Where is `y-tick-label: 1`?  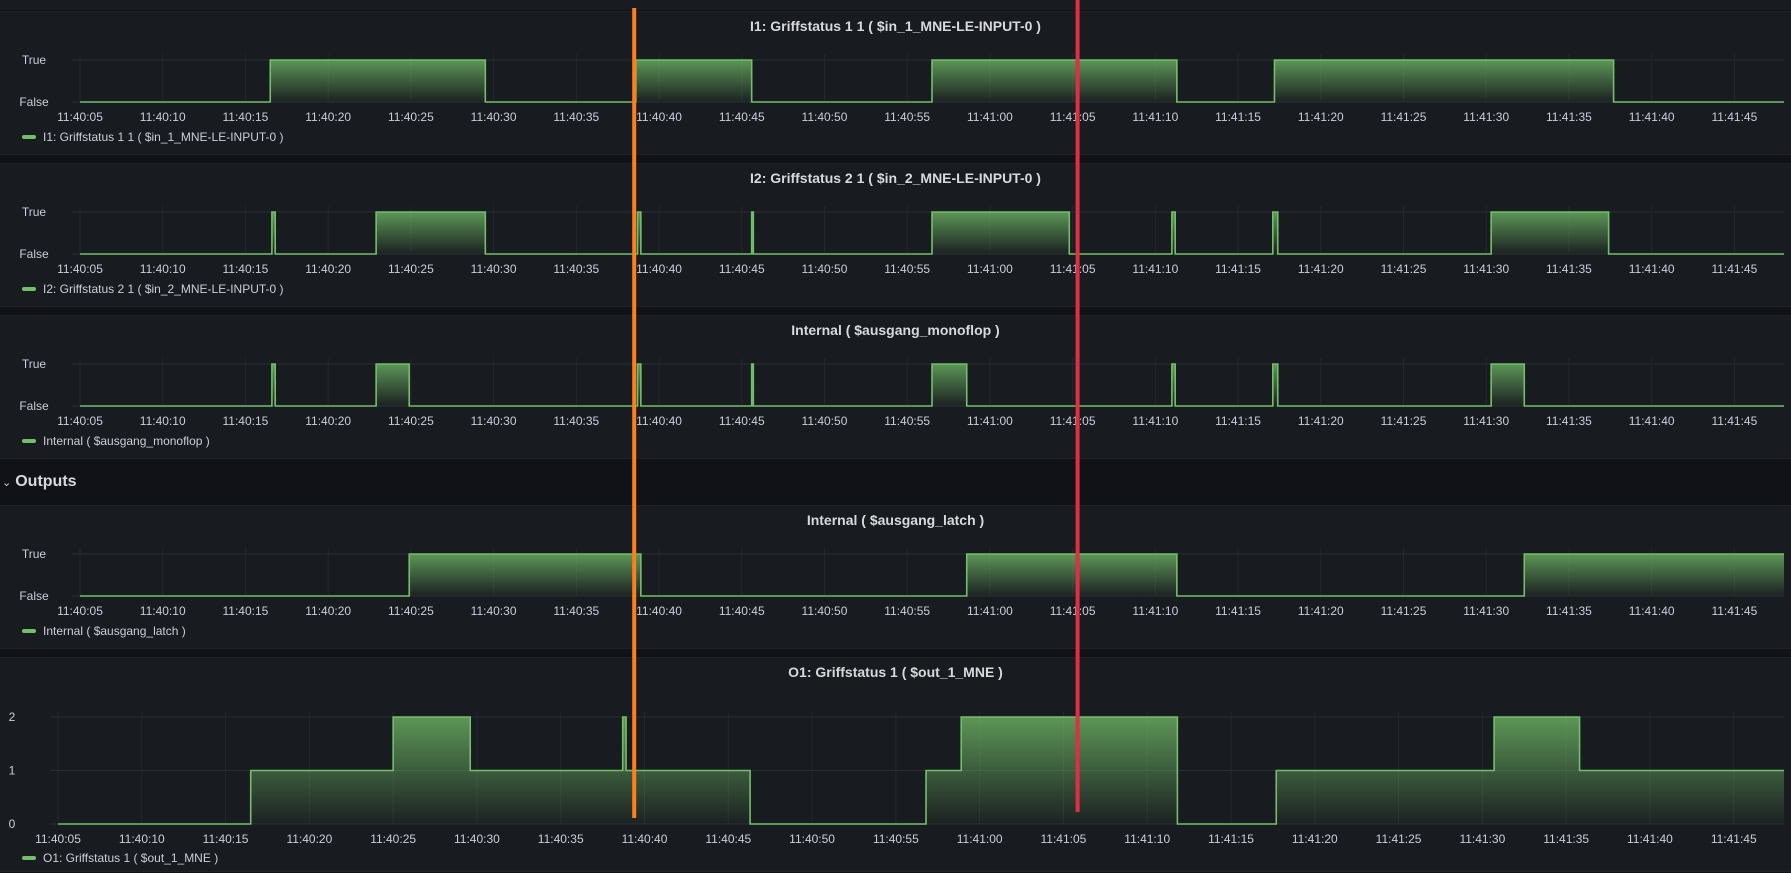 y-tick-label: 1 is located at coordinates (12, 771).